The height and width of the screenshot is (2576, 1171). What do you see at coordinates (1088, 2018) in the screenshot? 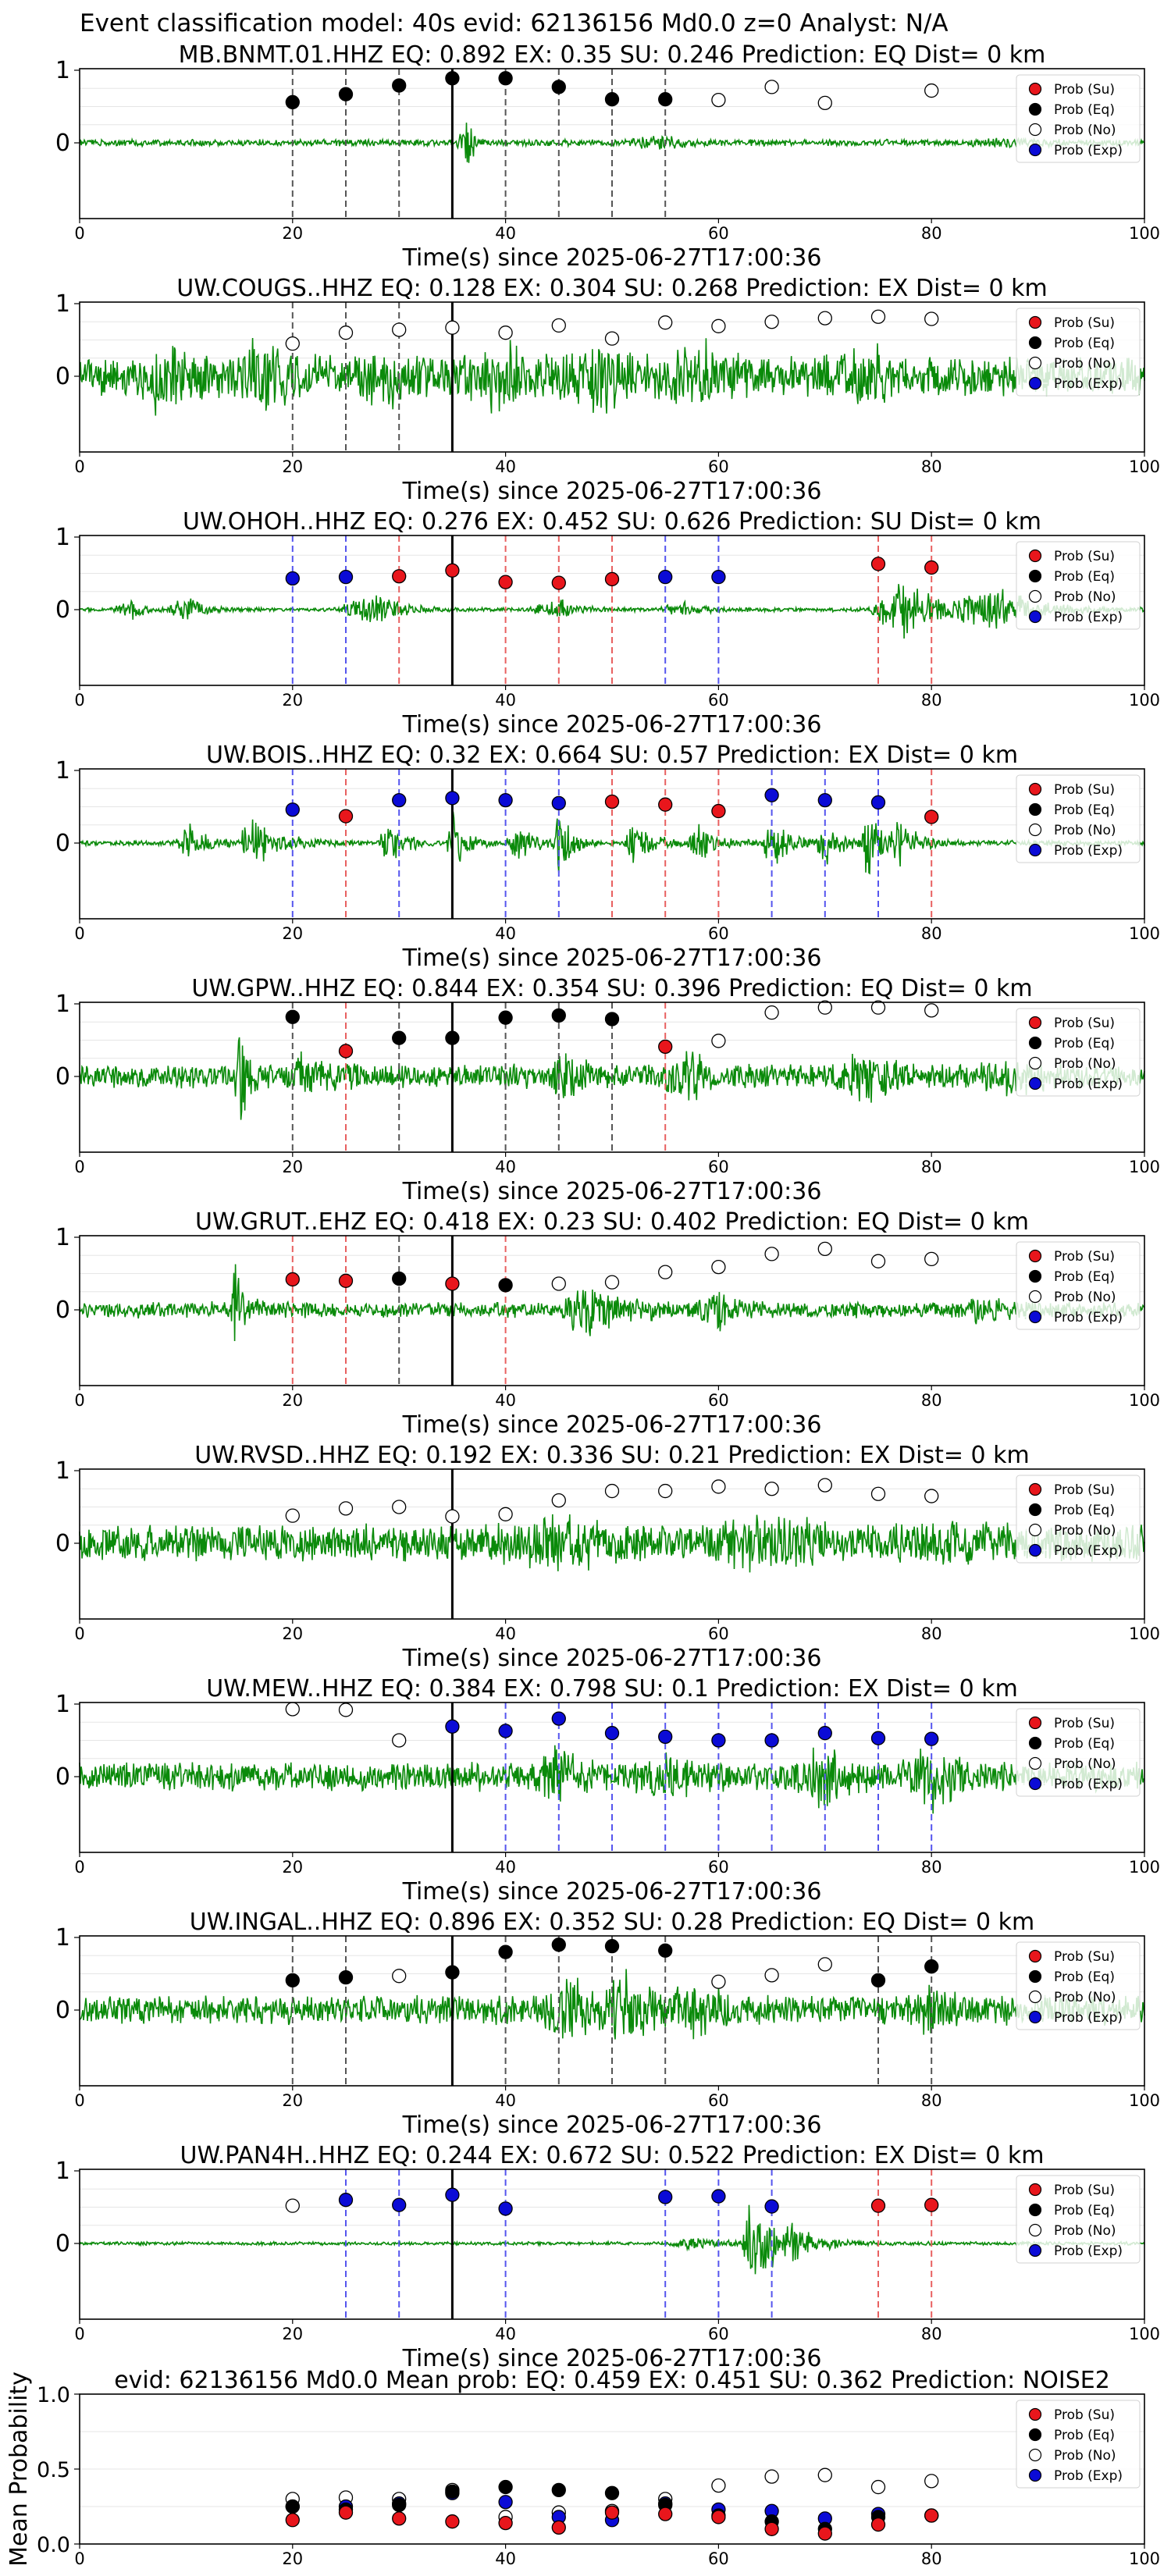
I see `legend-label: Prob (Exp)` at bounding box center [1088, 2018].